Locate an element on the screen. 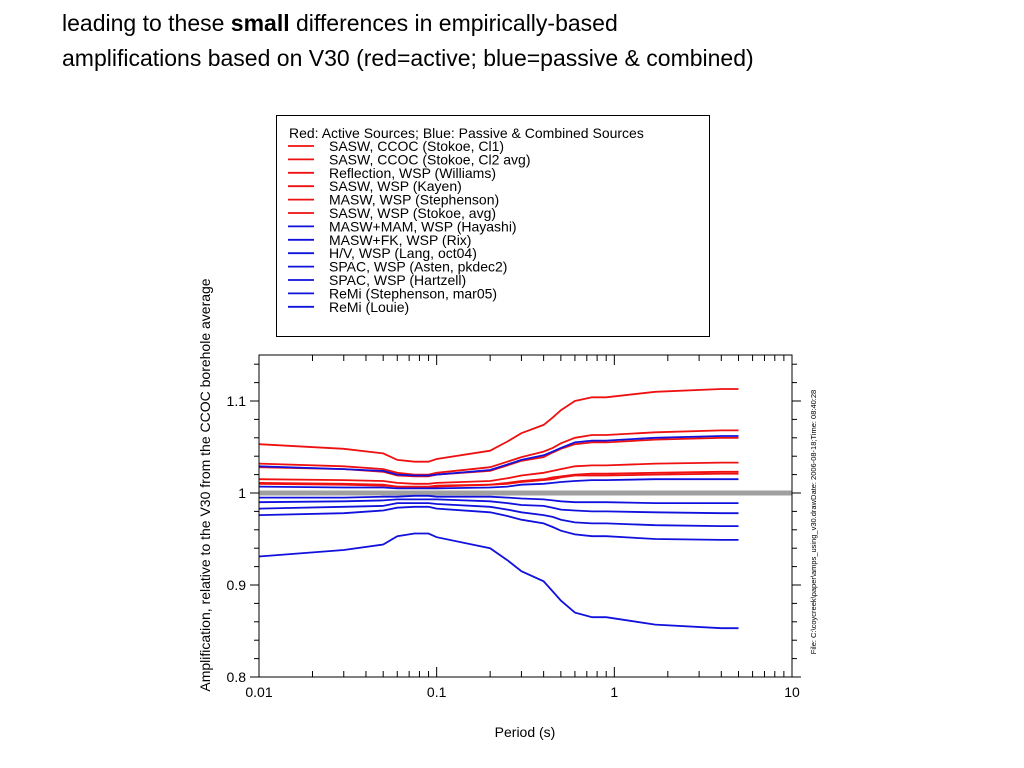  legend-item: SASW, CCOC (Stokoe, Cl1) is located at coordinates (416, 146).